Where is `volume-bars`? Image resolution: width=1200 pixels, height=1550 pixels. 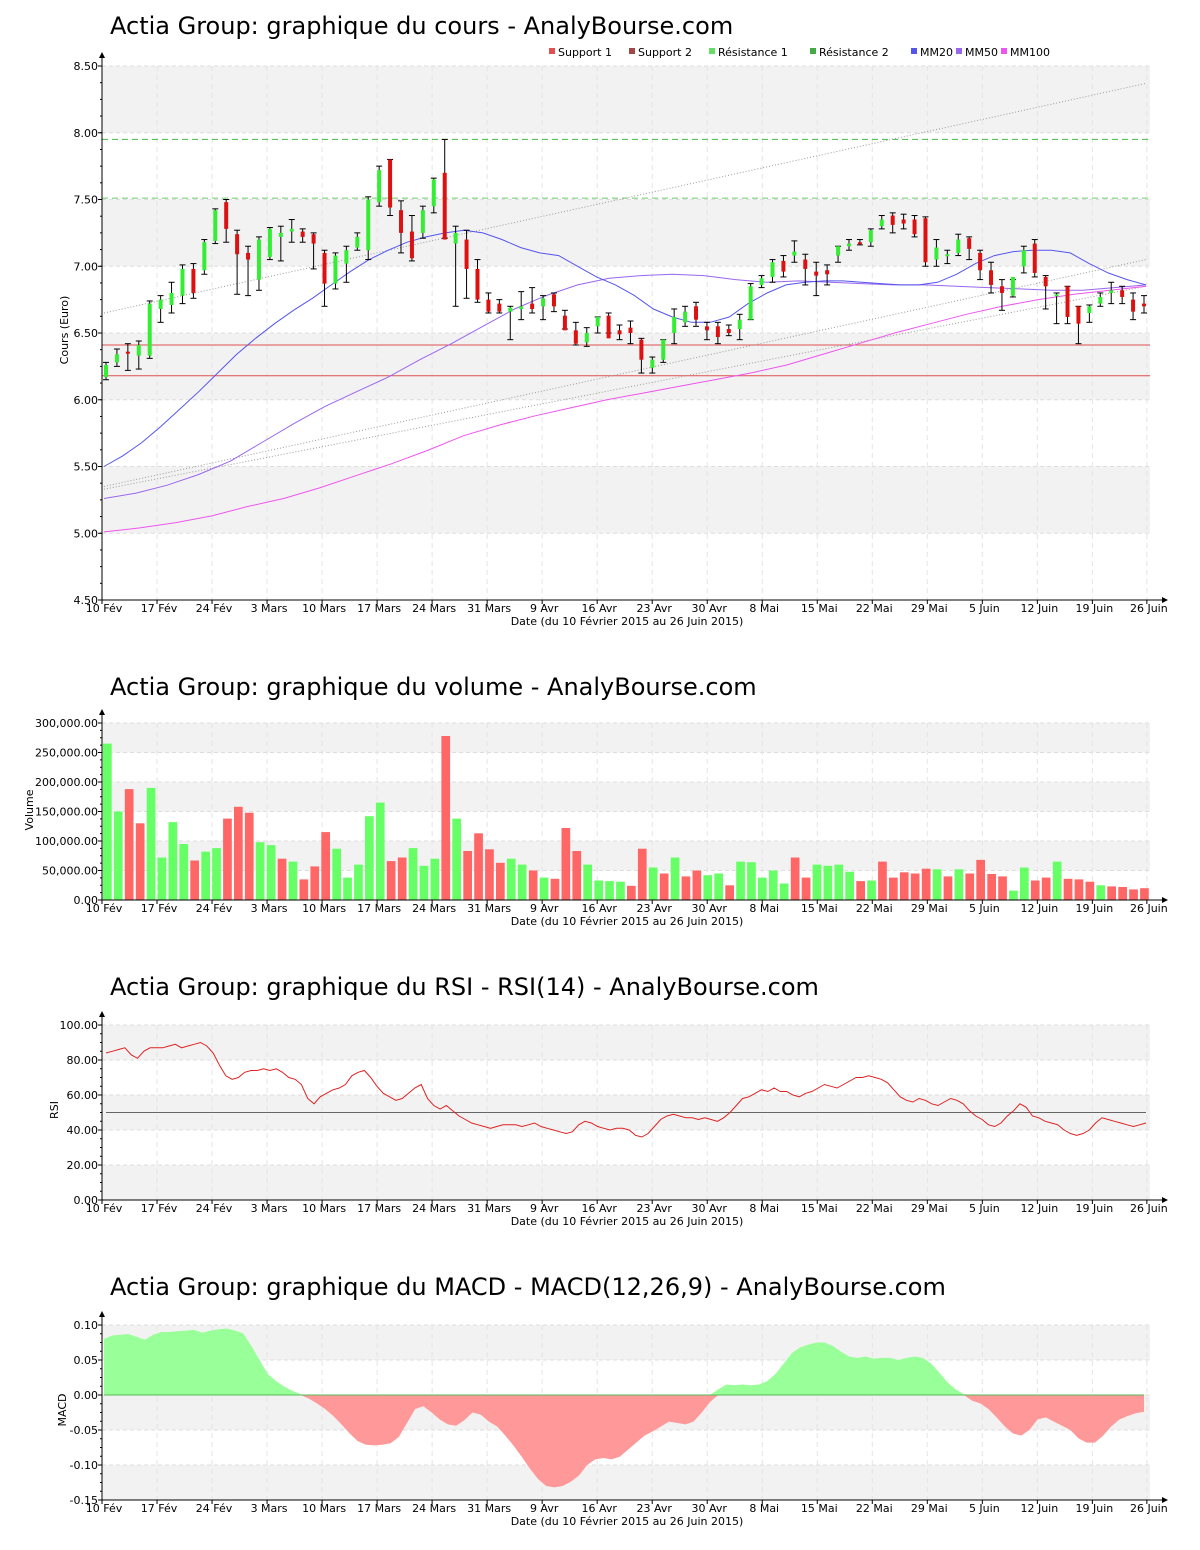
volume-bars is located at coordinates (626, 818).